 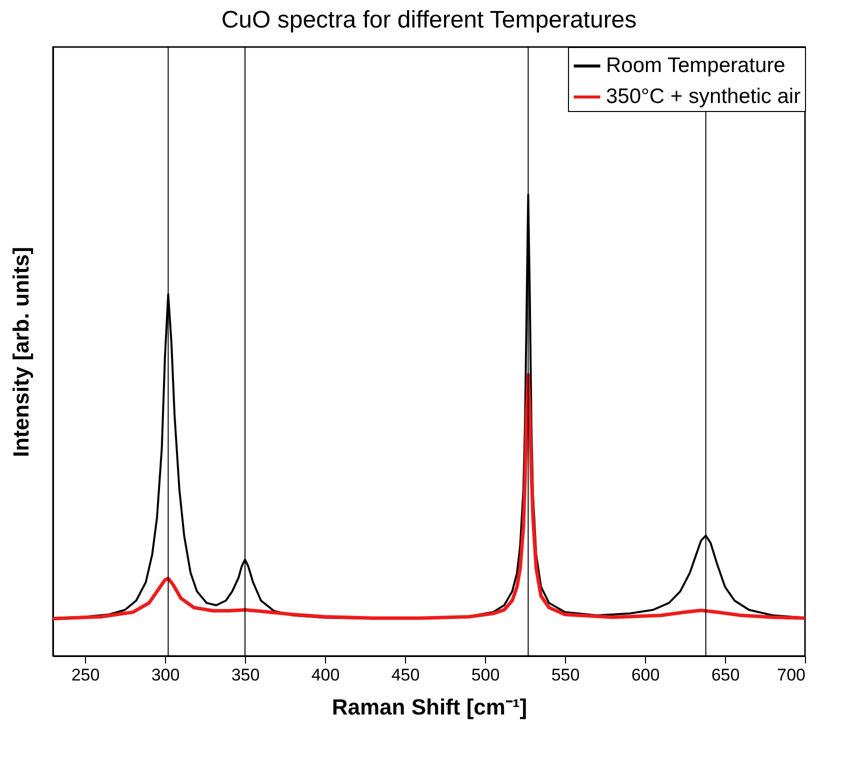 What do you see at coordinates (85, 675) in the screenshot?
I see `x-tick-label: 250` at bounding box center [85, 675].